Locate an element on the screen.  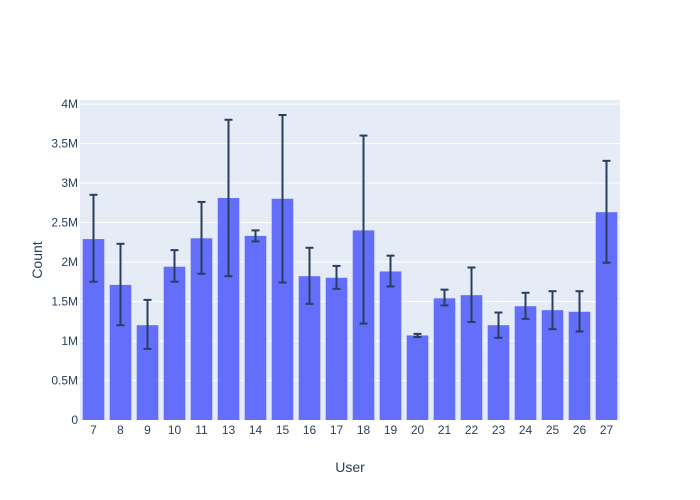
y-tick-label: 4M is located at coordinates (69, 104).